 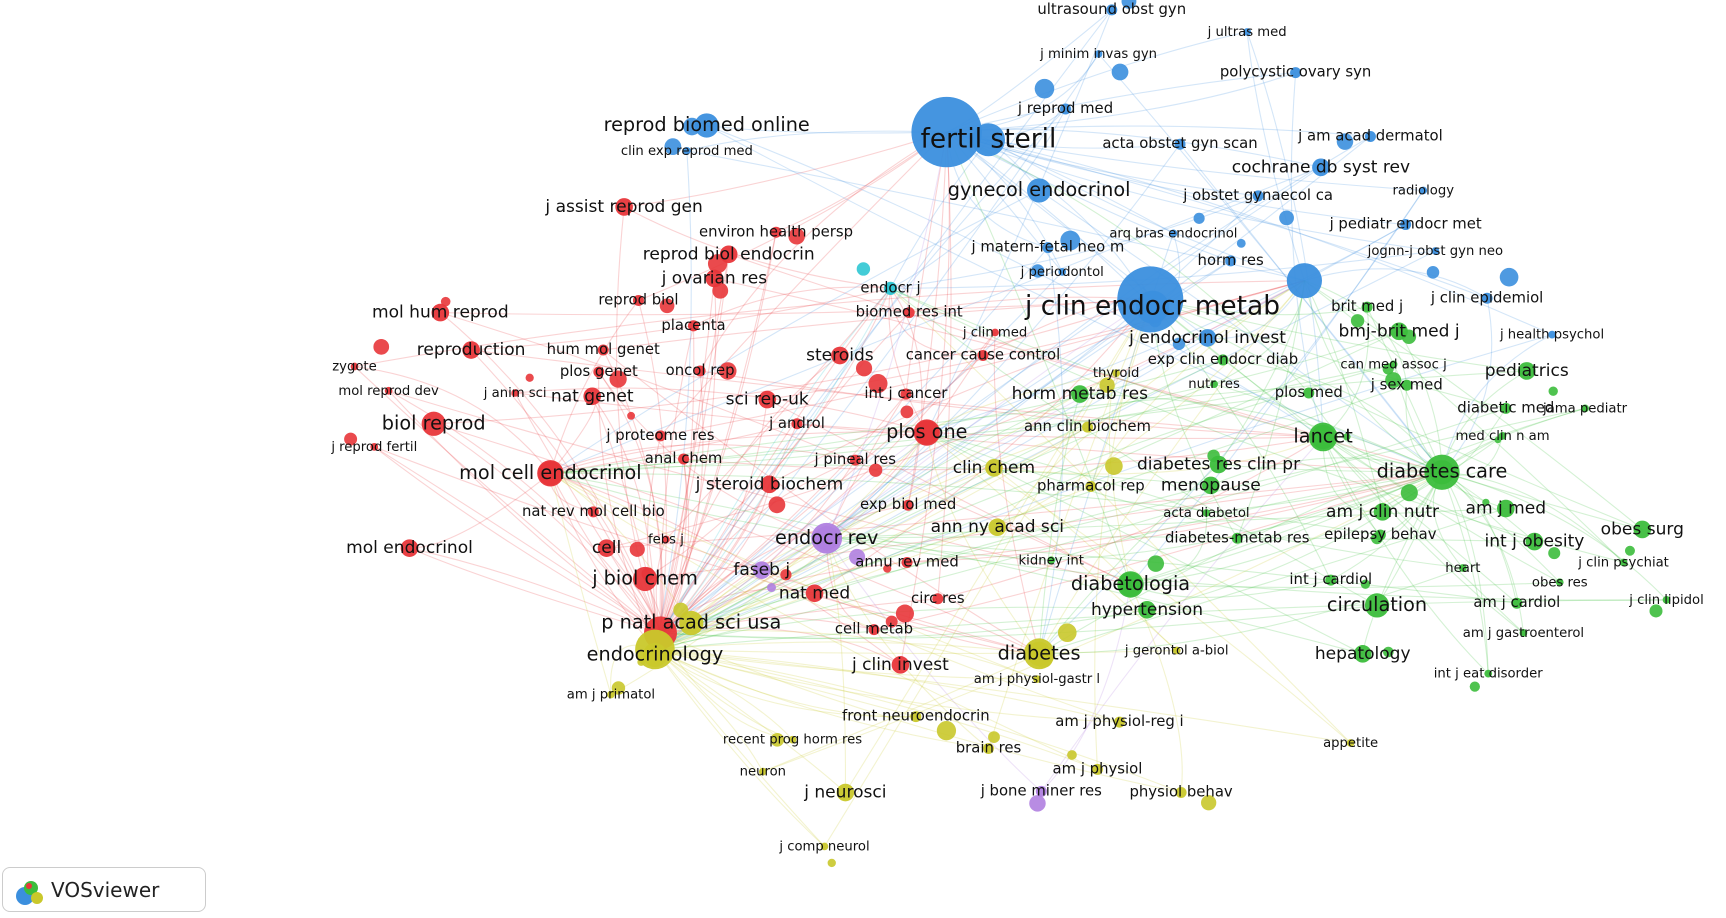 What do you see at coordinates (1051, 560) in the screenshot?
I see `node-label: kidney int` at bounding box center [1051, 560].